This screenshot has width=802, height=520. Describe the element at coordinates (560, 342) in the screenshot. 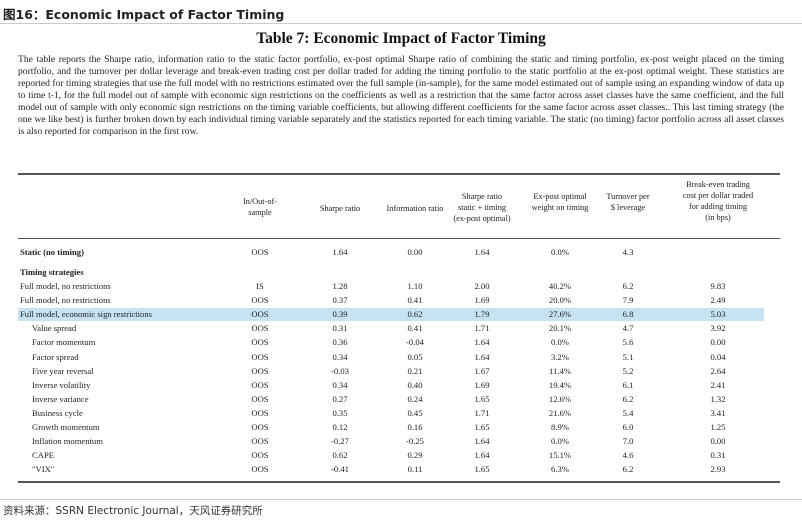

I see `table-row-value: 0.0%` at that location.